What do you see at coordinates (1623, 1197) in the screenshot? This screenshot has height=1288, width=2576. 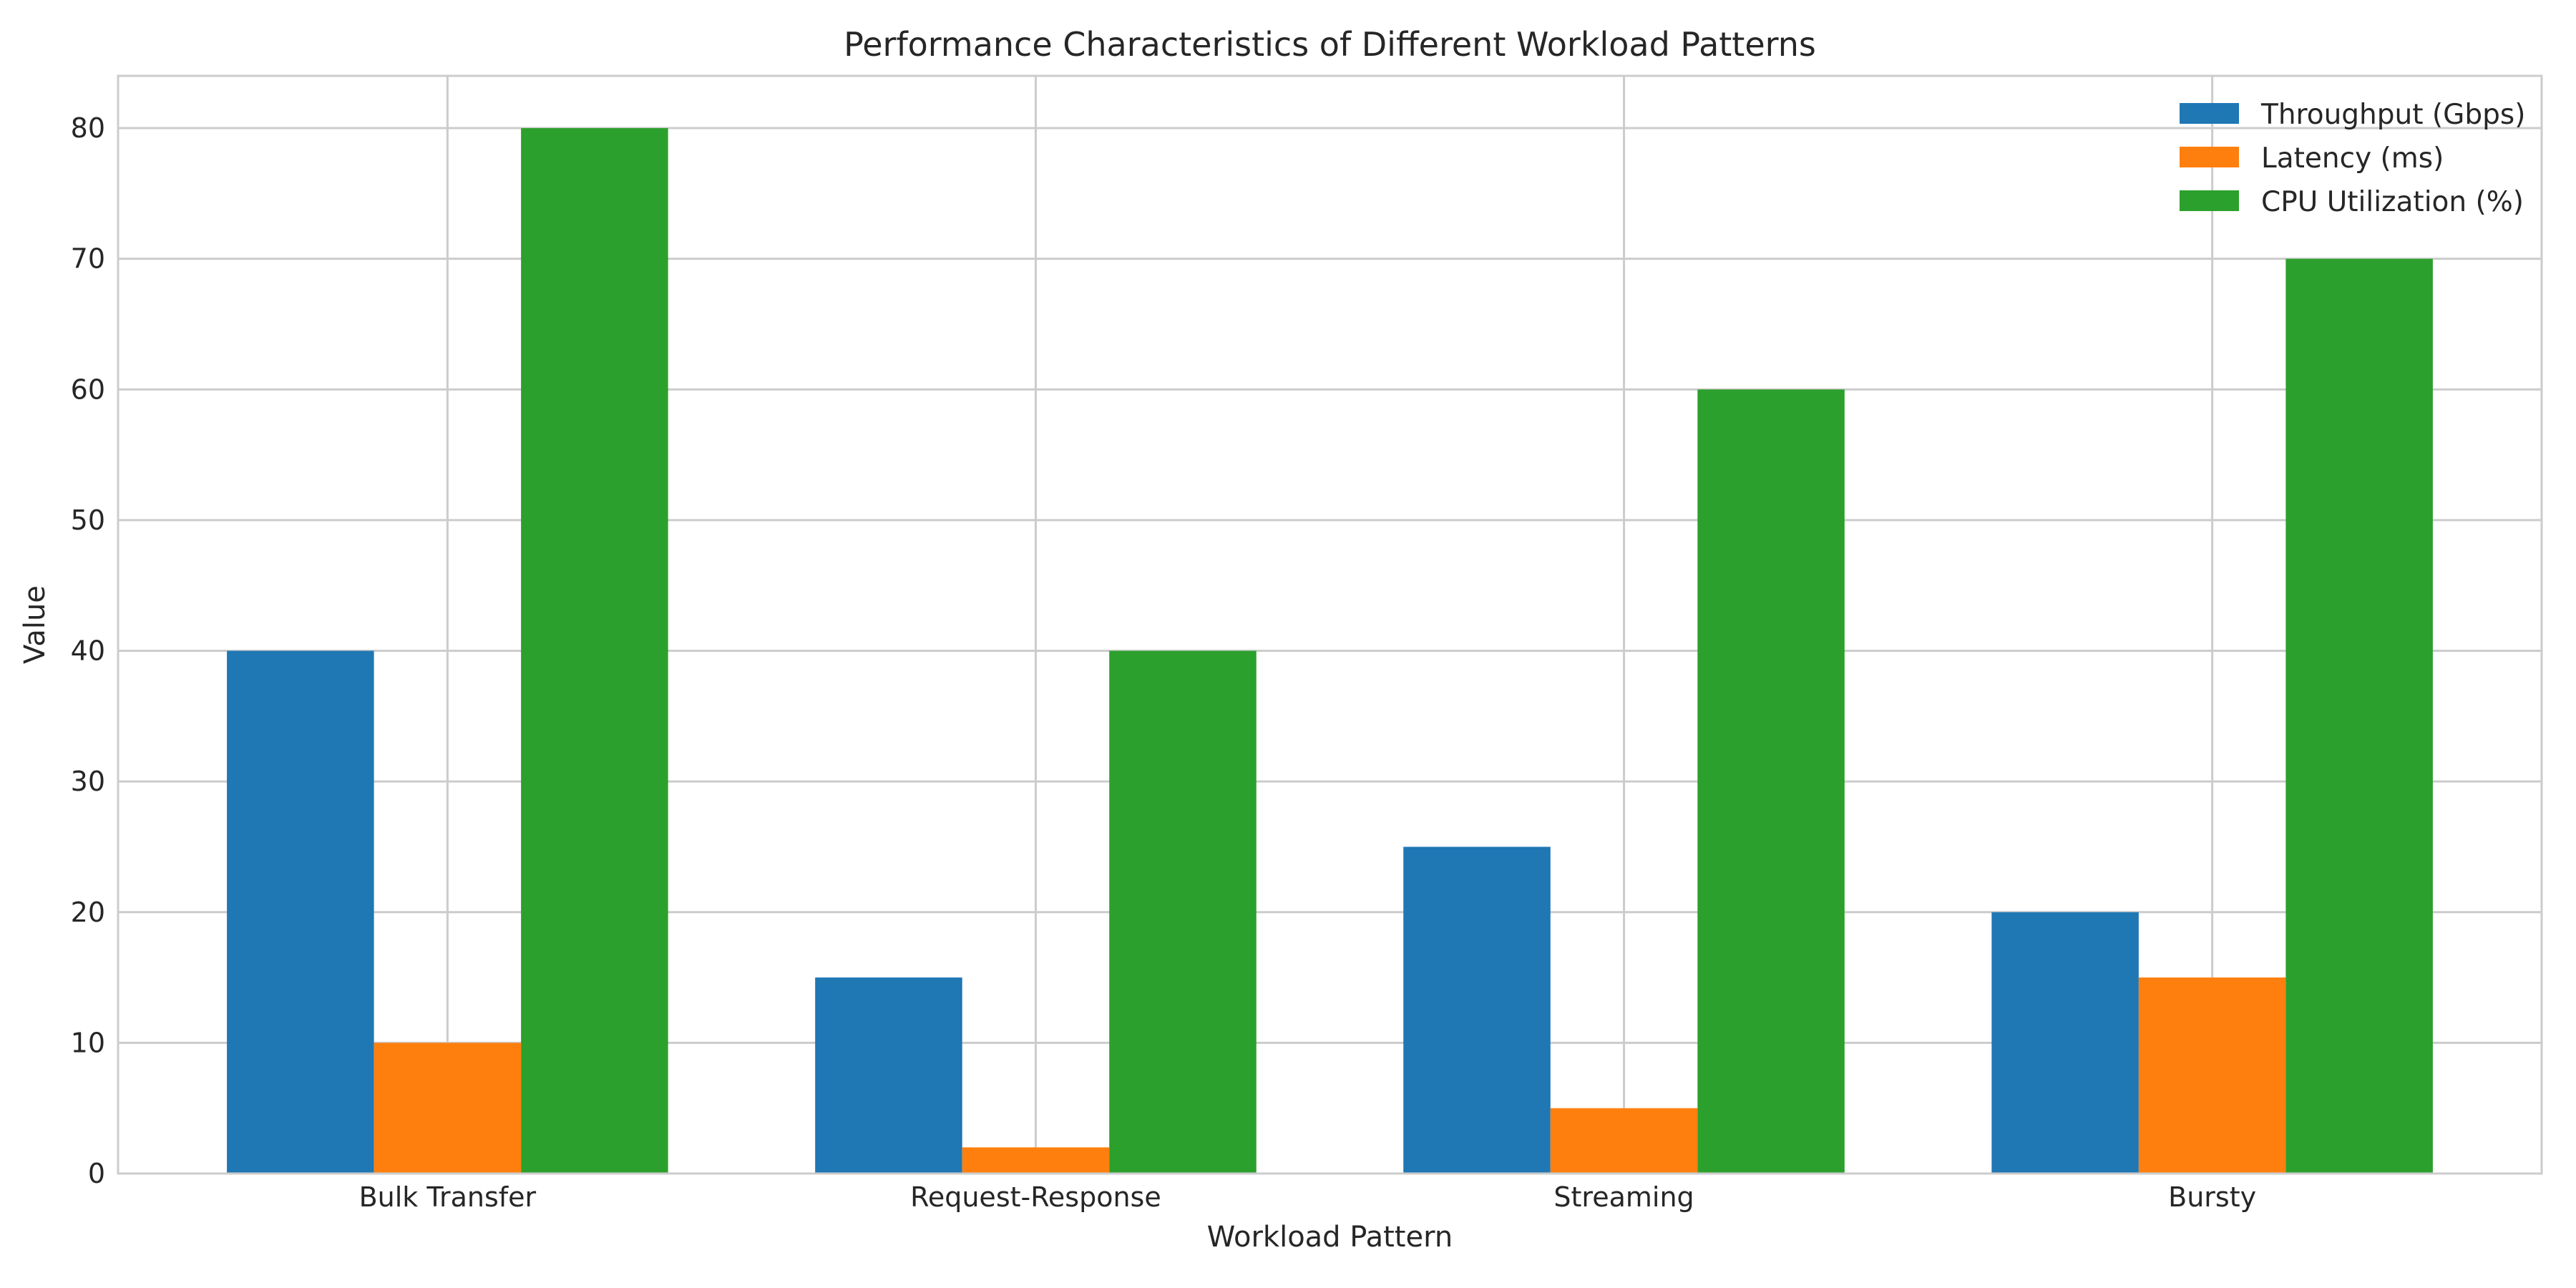 I see `x-tick-label: Streaming` at bounding box center [1623, 1197].